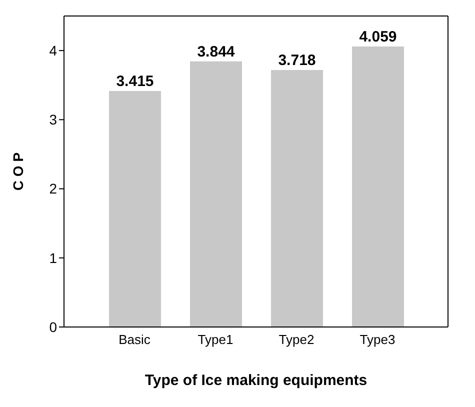  What do you see at coordinates (53, 188) in the screenshot?
I see `y-tick-label: 2` at bounding box center [53, 188].